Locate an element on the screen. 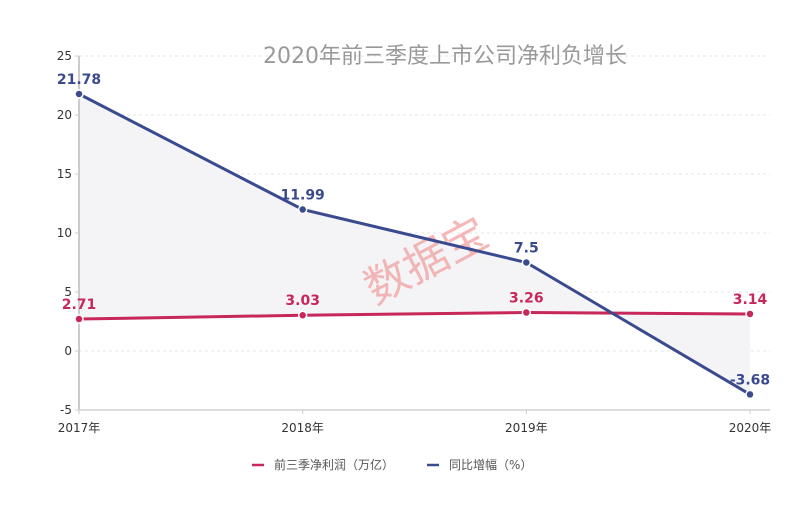  chart-title: 2020年前三季度上市公司净利负增长 is located at coordinates (445, 56).